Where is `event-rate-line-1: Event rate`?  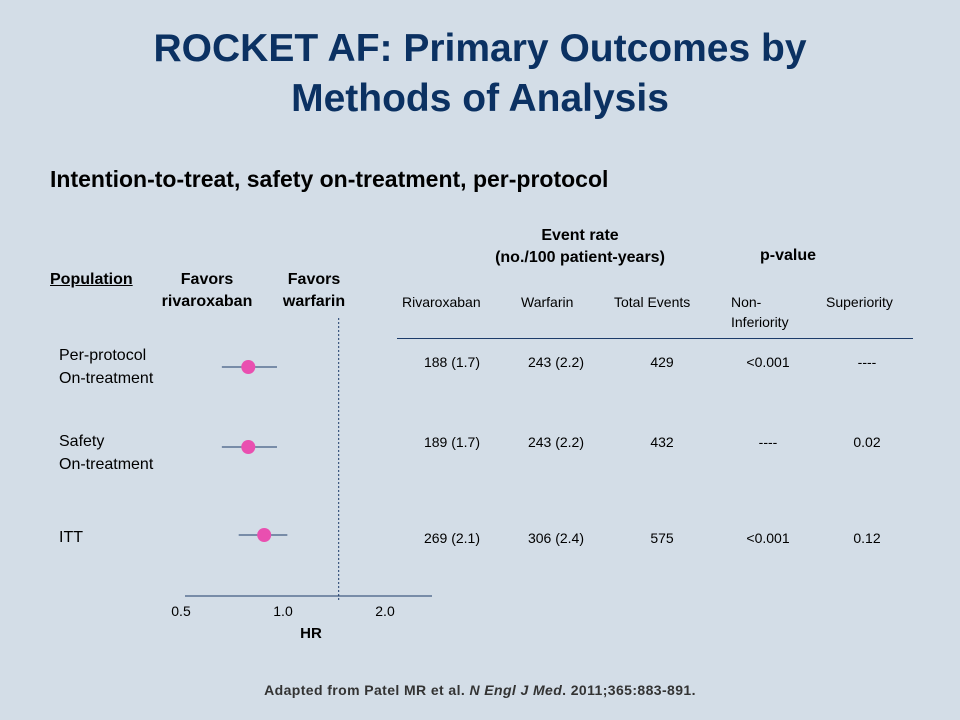
event-rate-line-1: Event rate is located at coordinates (580, 235).